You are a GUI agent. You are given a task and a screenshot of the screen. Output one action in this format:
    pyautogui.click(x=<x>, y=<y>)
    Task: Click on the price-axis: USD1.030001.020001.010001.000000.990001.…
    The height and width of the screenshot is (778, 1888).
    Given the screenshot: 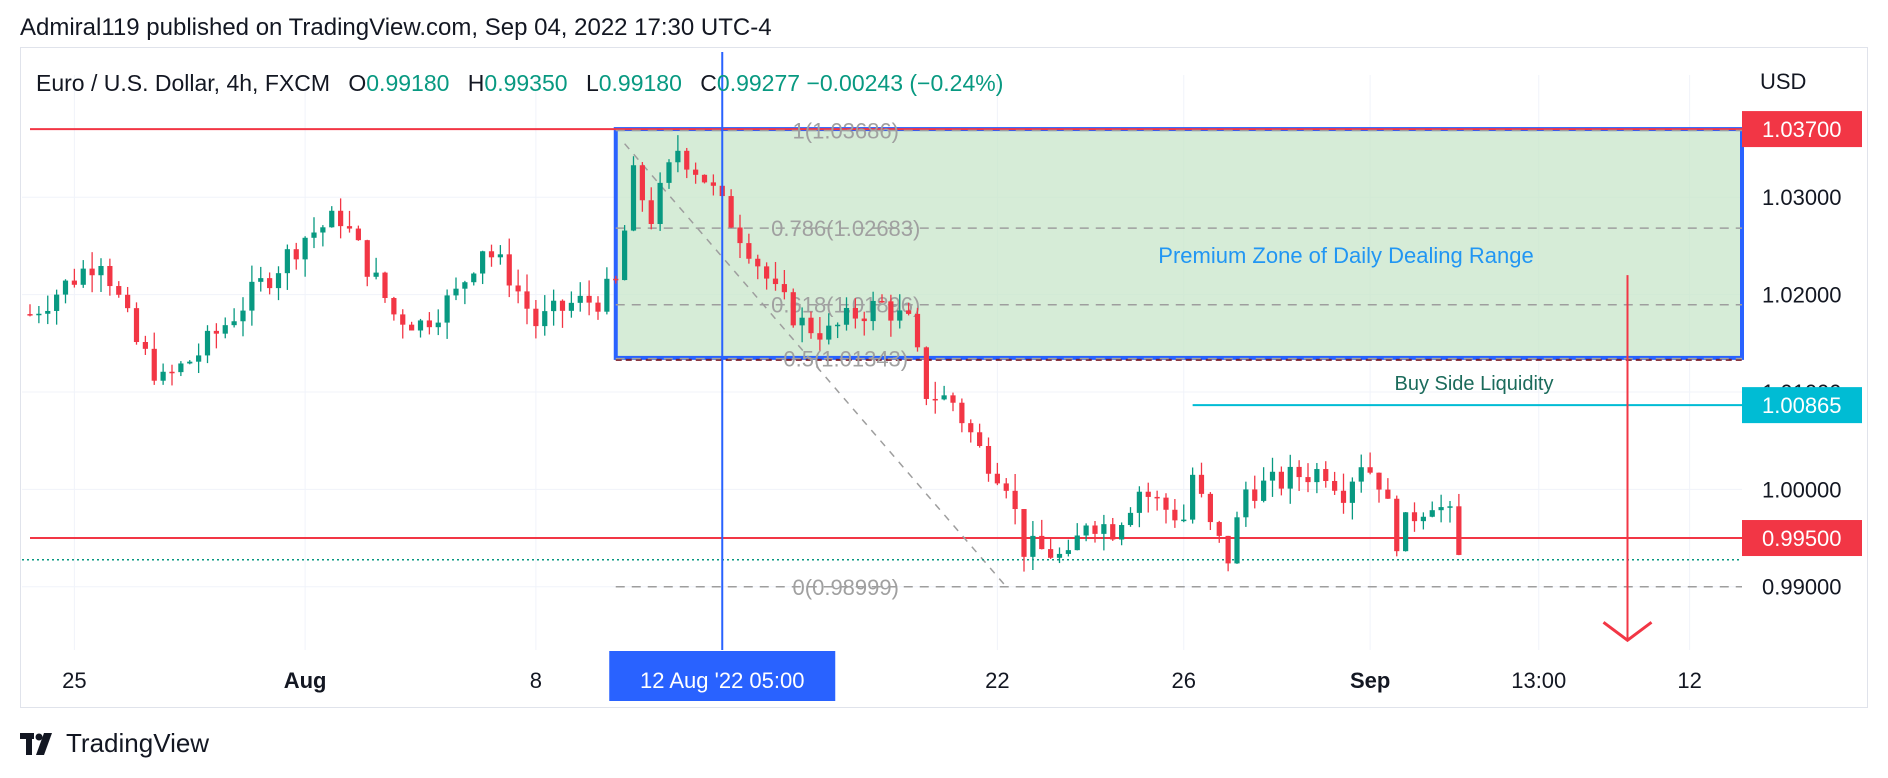 What is the action you would take?
    pyautogui.click(x=1802, y=334)
    